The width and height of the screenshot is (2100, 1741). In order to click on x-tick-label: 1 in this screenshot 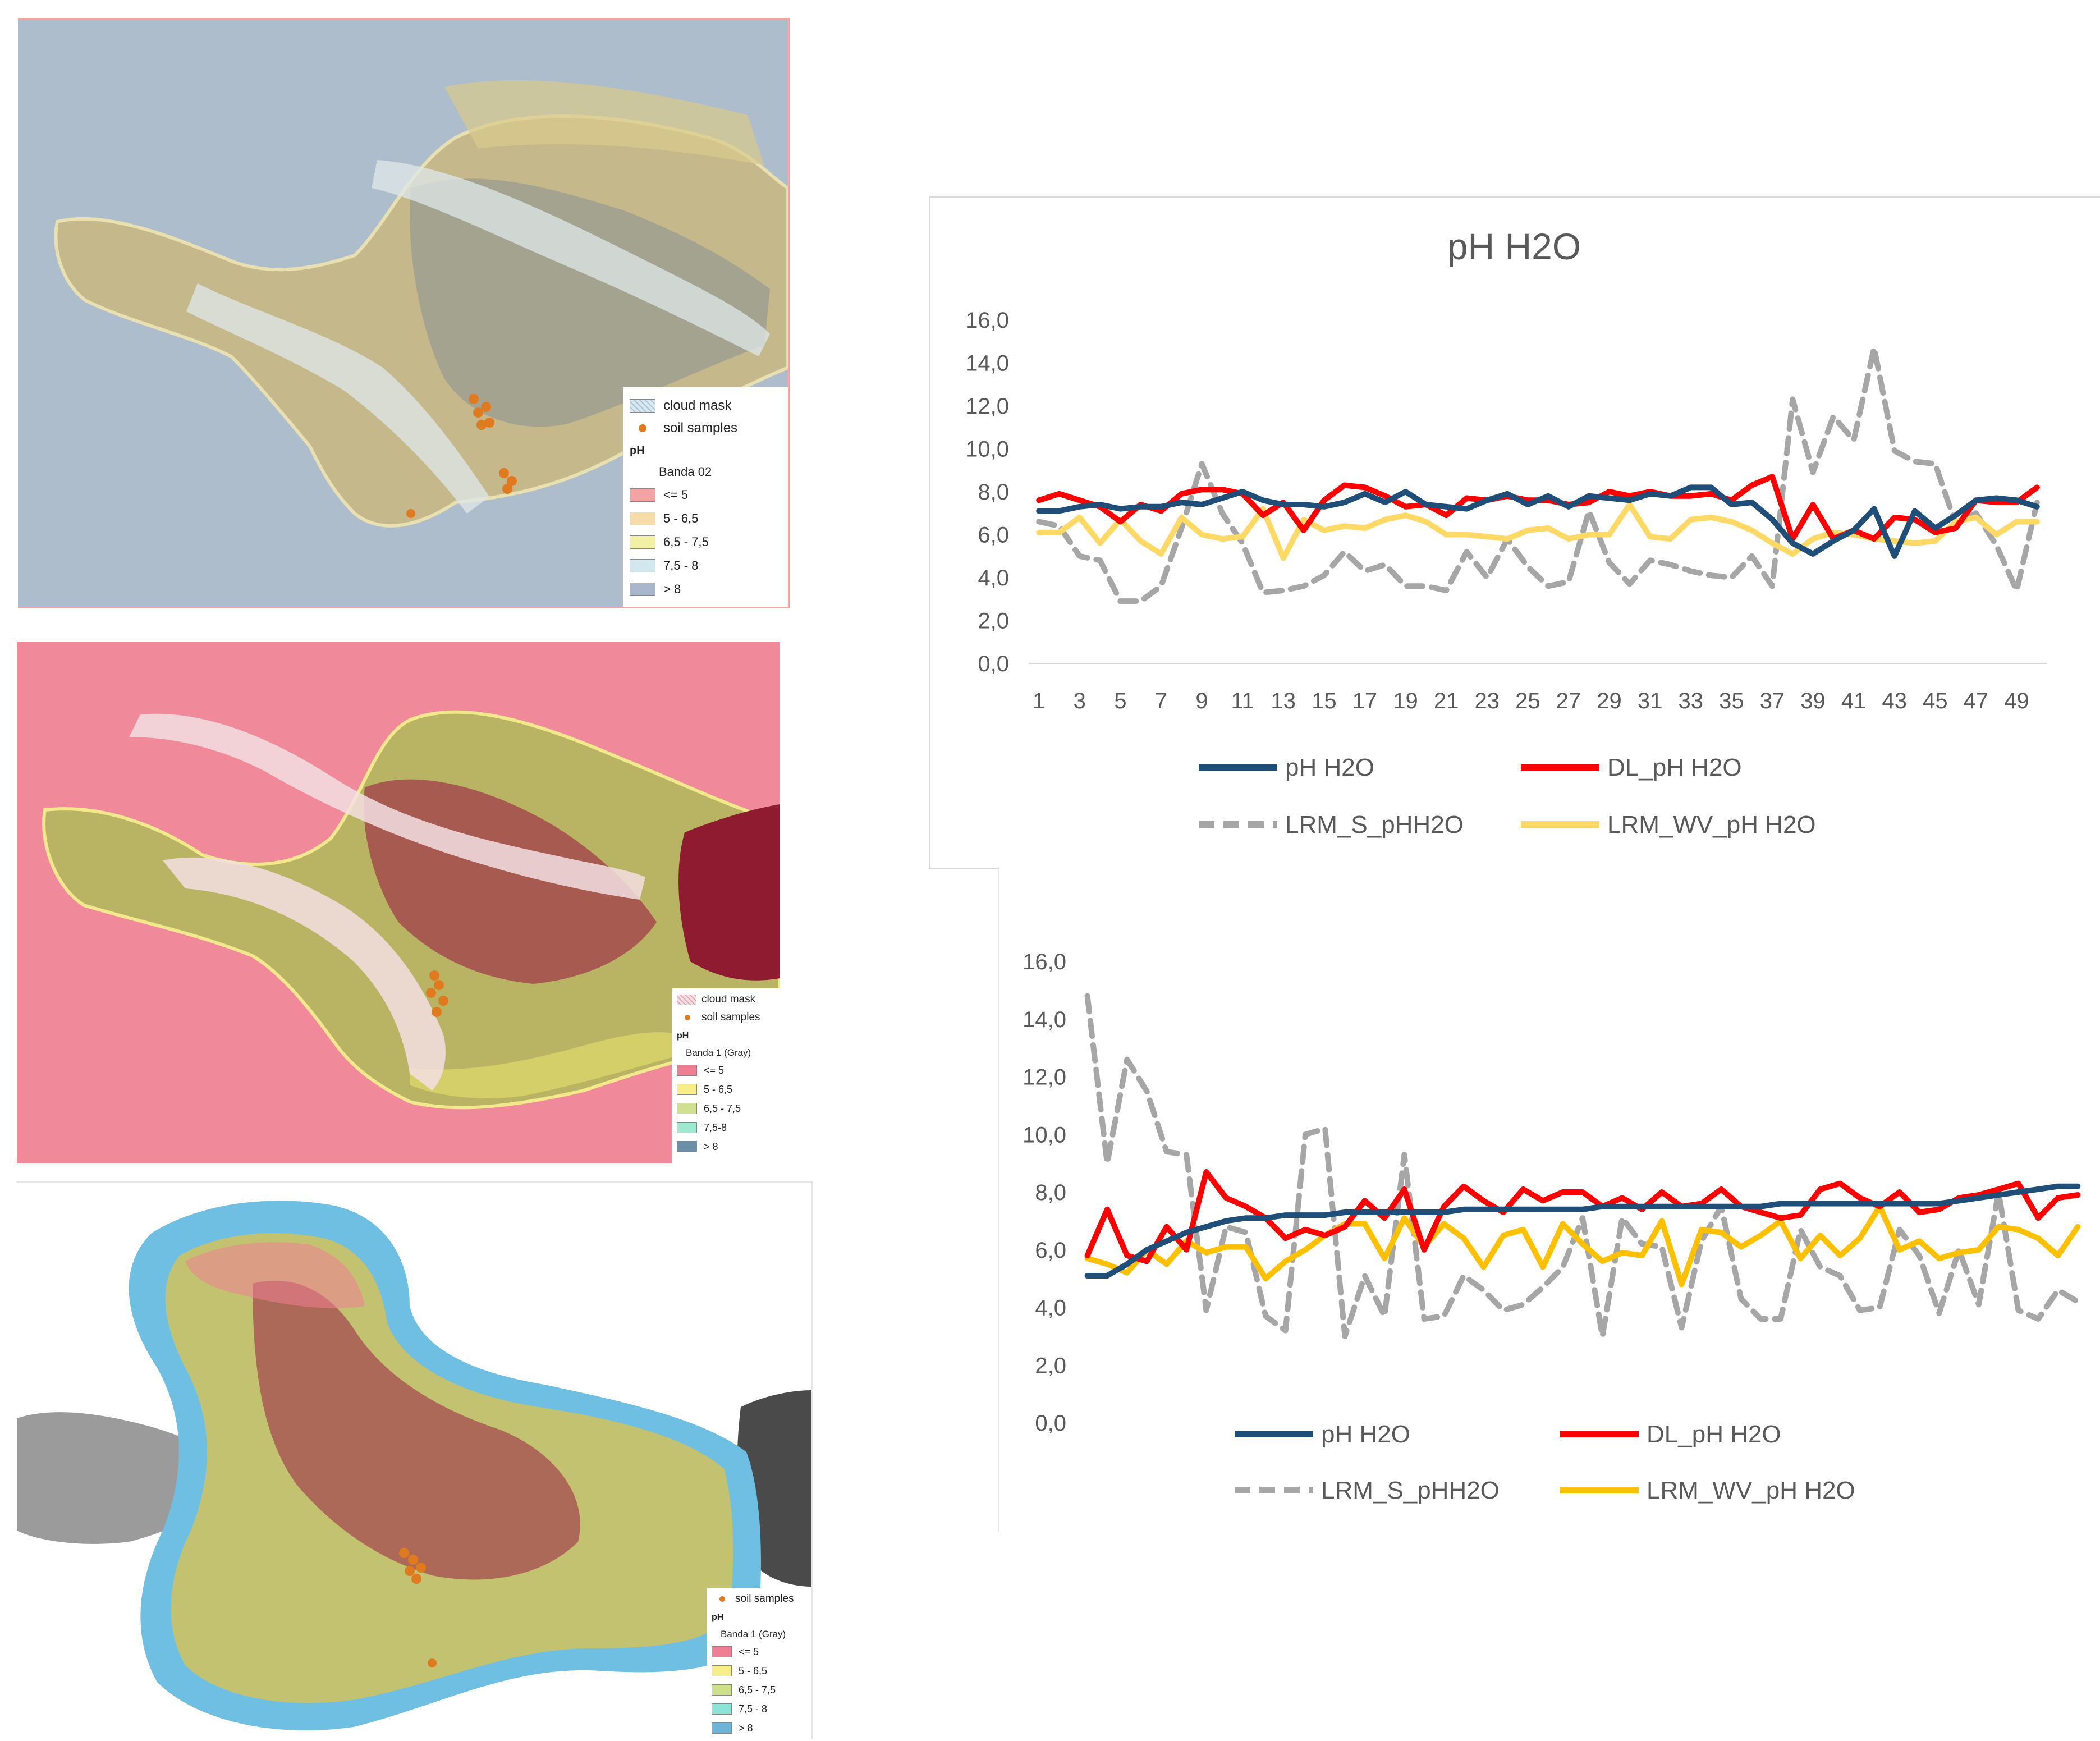, I will do `click(1039, 701)`.